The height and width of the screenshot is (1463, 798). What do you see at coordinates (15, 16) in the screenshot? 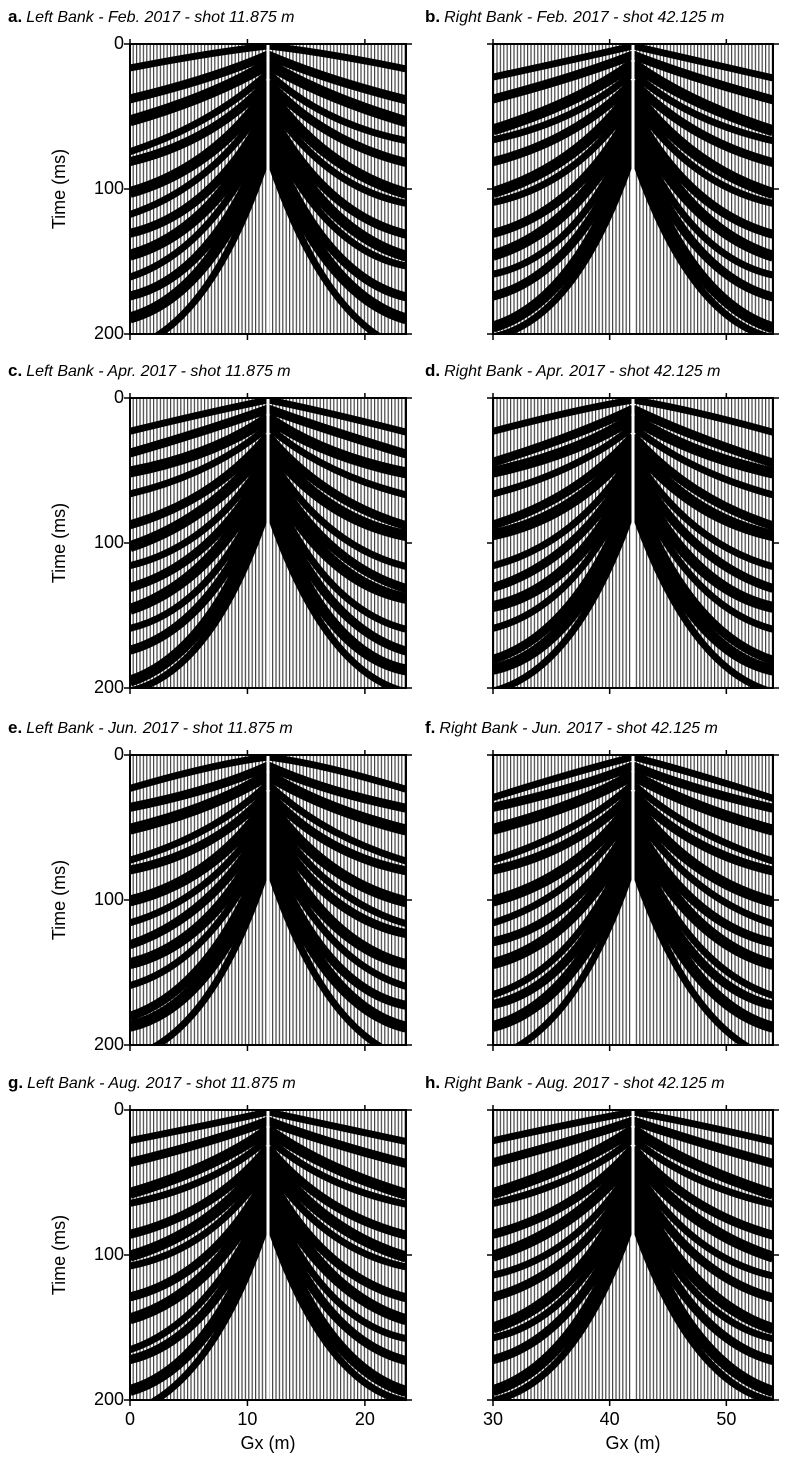
I see `panel-label: a.` at bounding box center [15, 16].